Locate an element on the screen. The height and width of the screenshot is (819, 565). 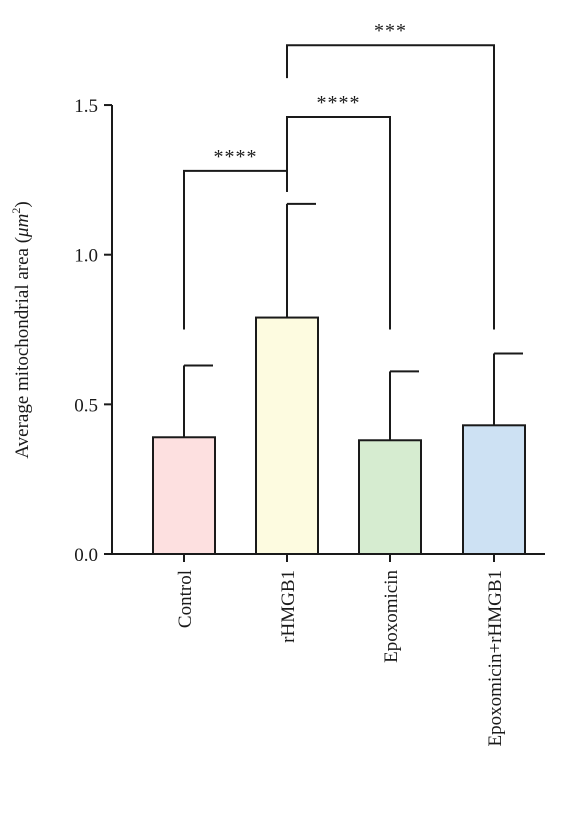
x-category-label: rHMGB1 is located at coordinates (288, 606).